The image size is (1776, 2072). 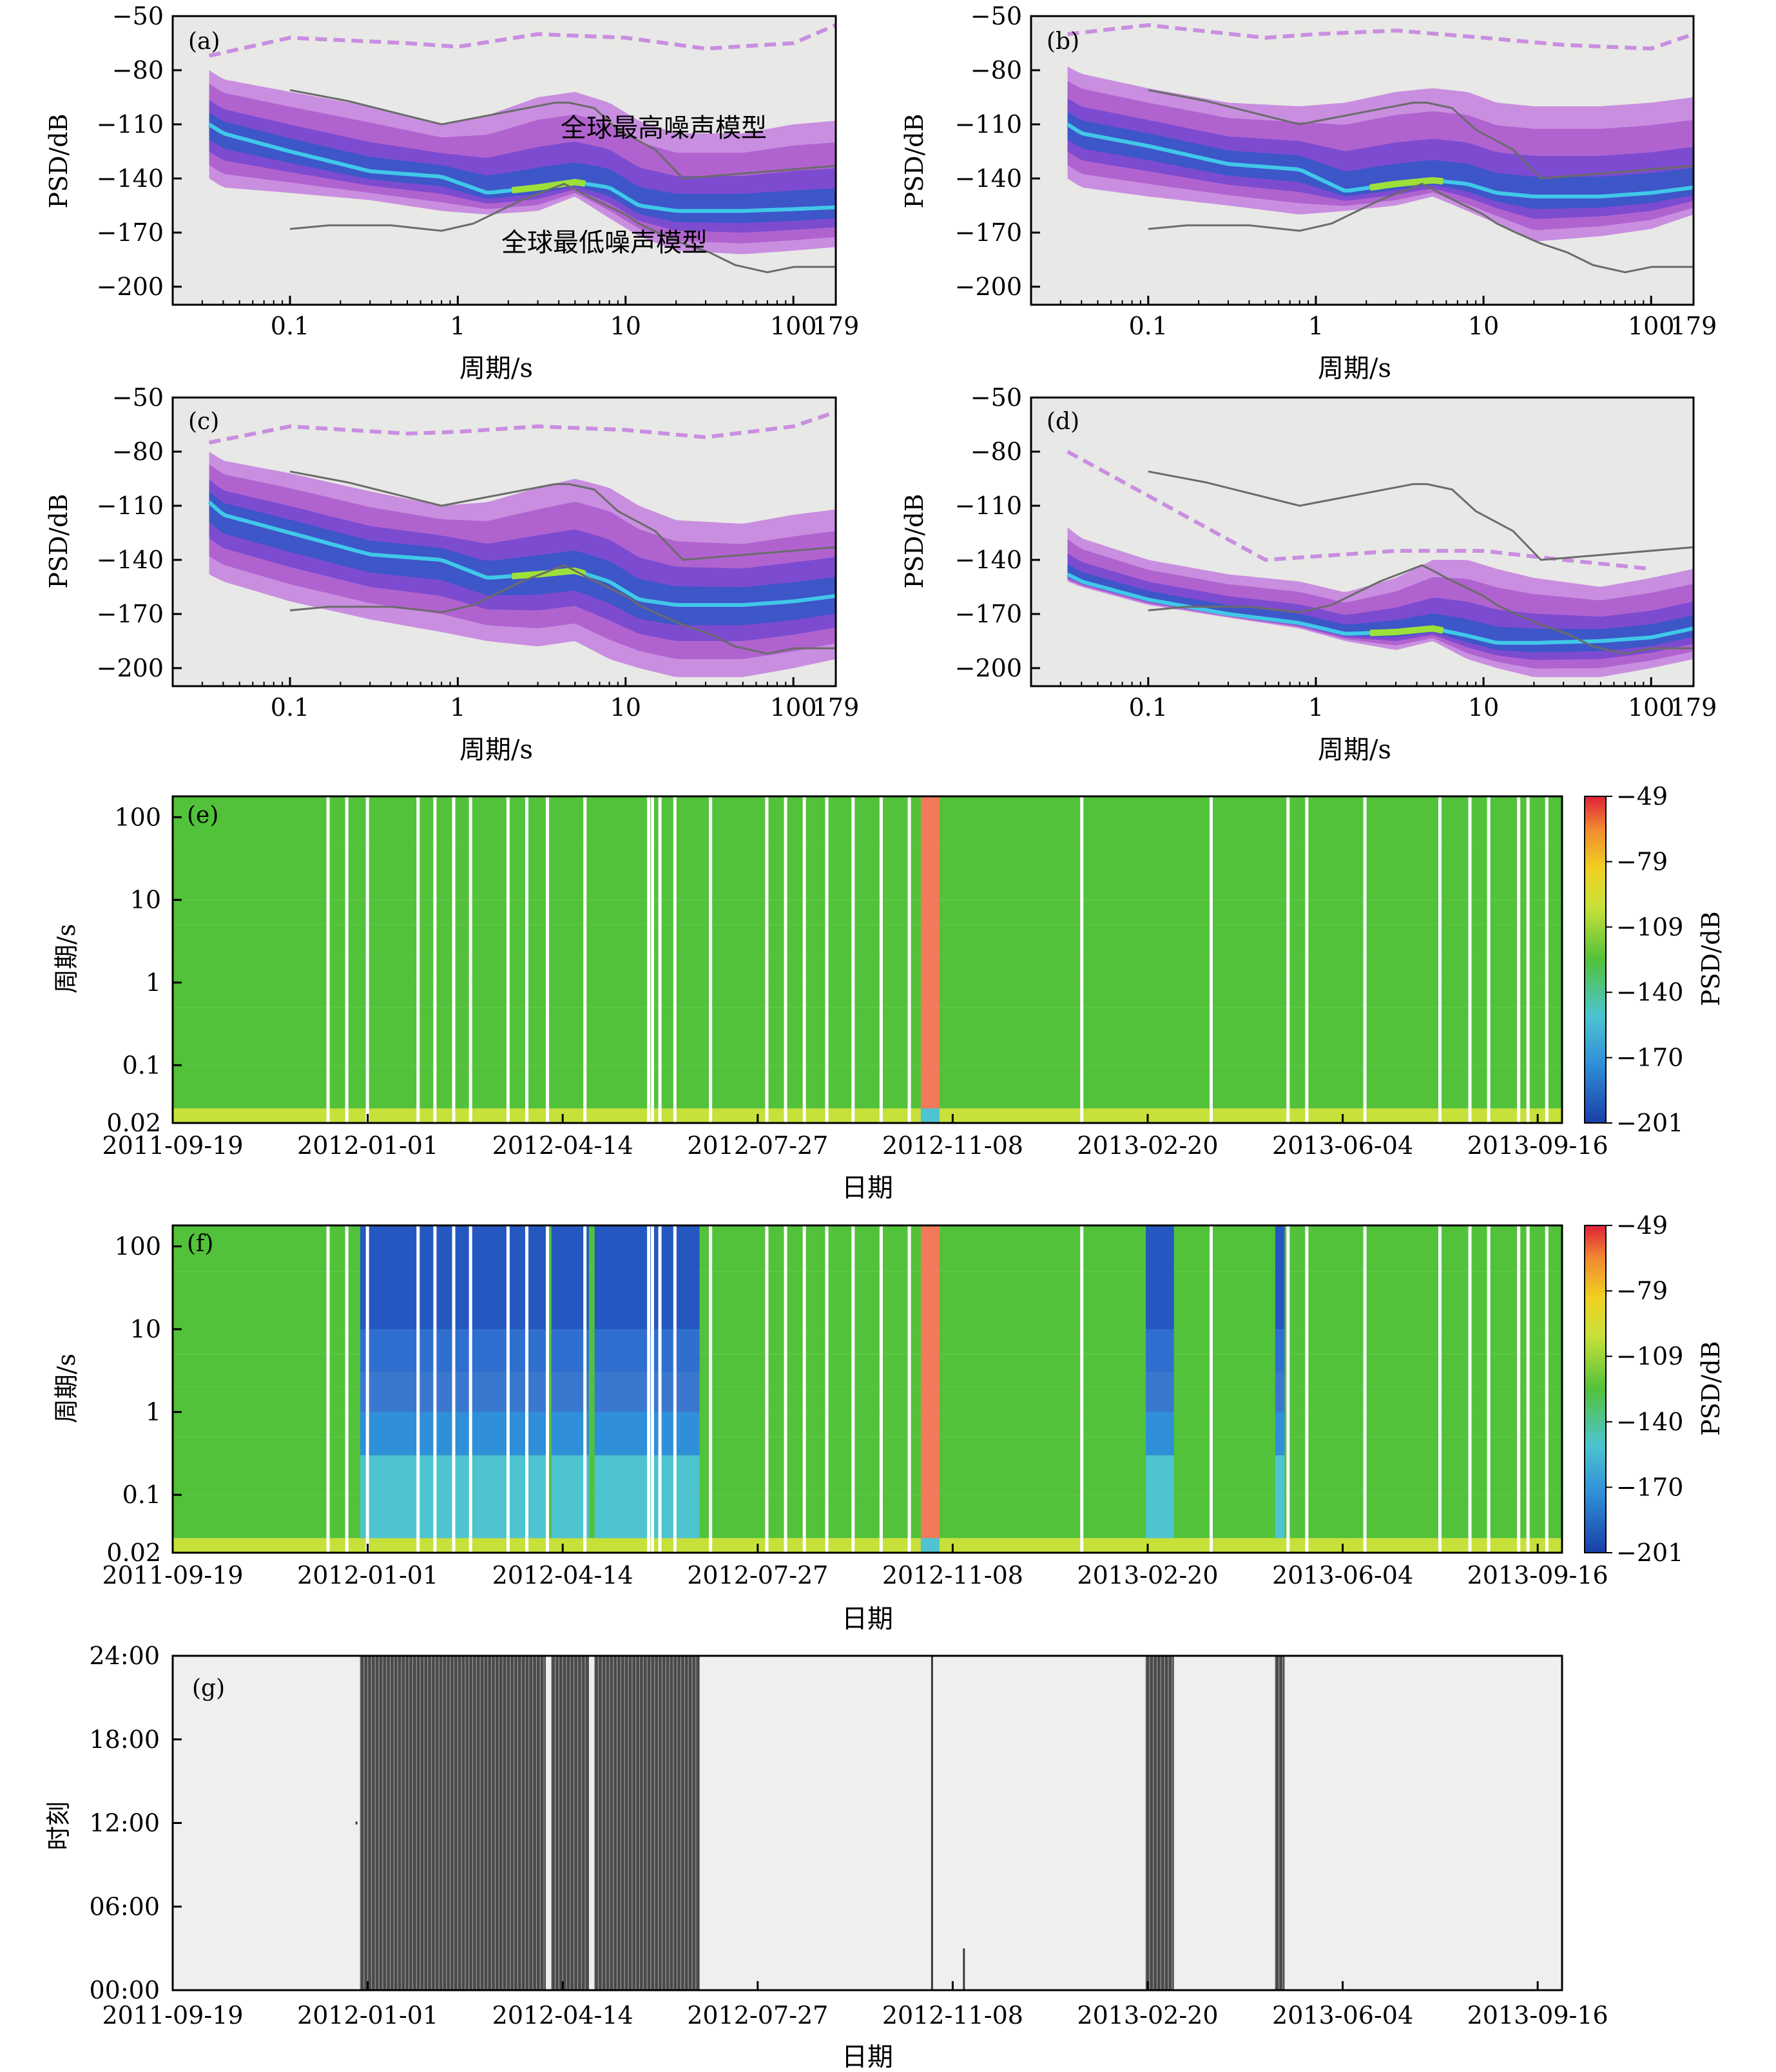 I want to click on anomaly-band, so click(x=930, y=959).